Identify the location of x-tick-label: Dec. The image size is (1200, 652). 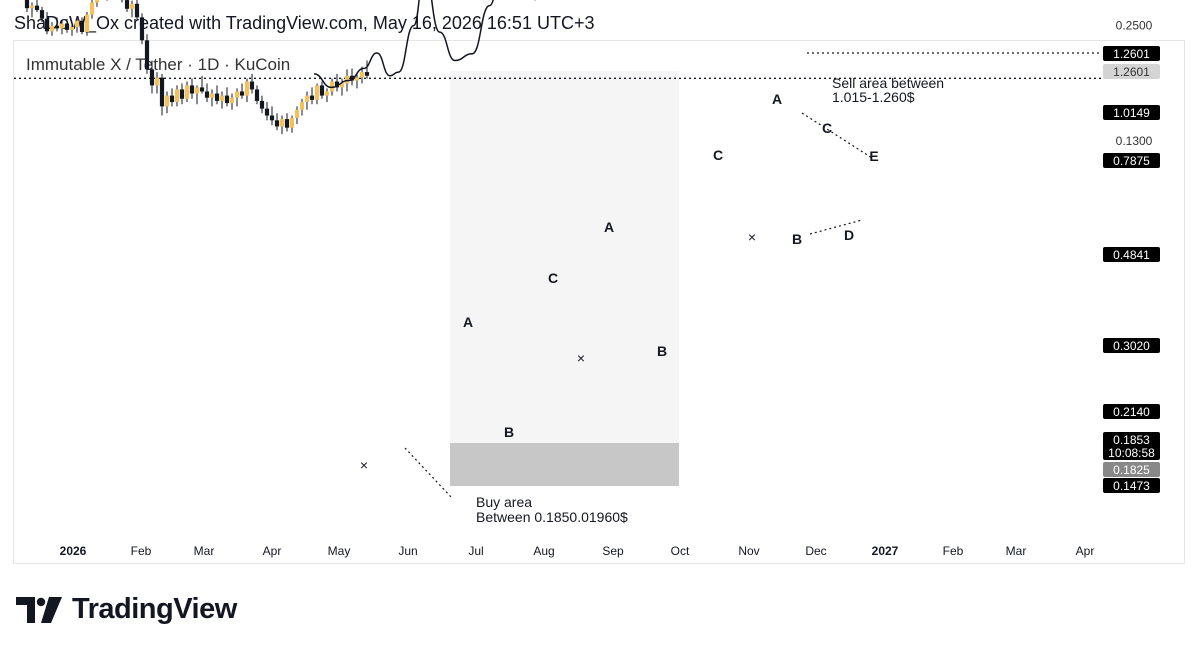
(815, 551).